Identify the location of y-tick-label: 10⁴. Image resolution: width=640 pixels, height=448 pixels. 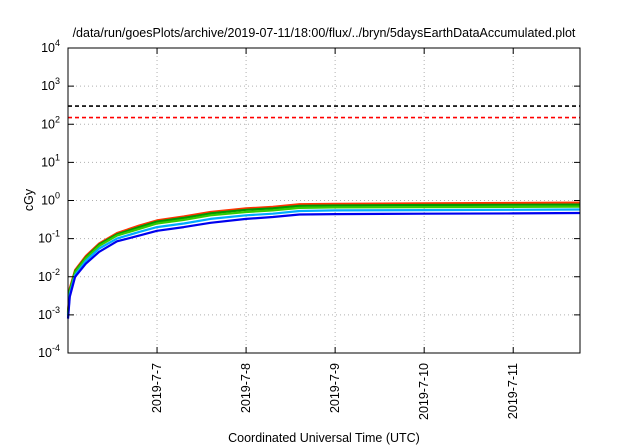
(50, 46).